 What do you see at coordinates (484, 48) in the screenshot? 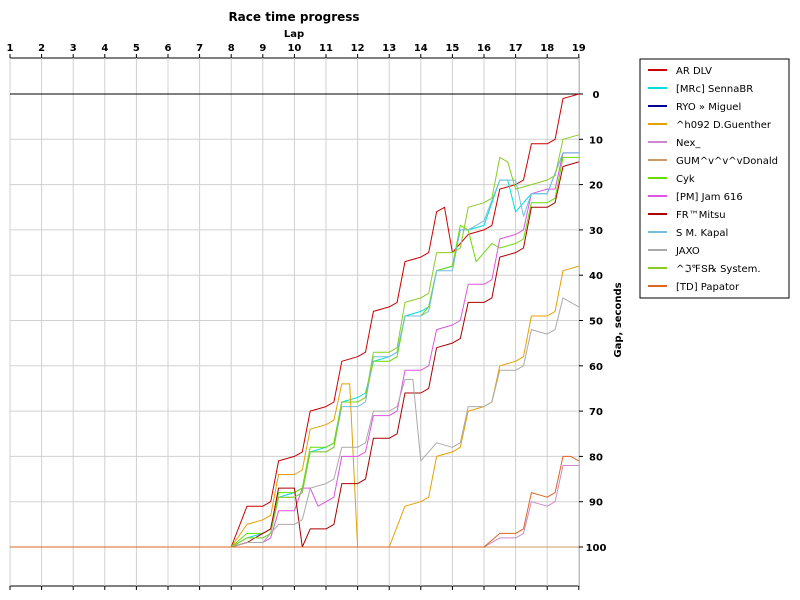
I see `x-tick-label: 16` at bounding box center [484, 48].